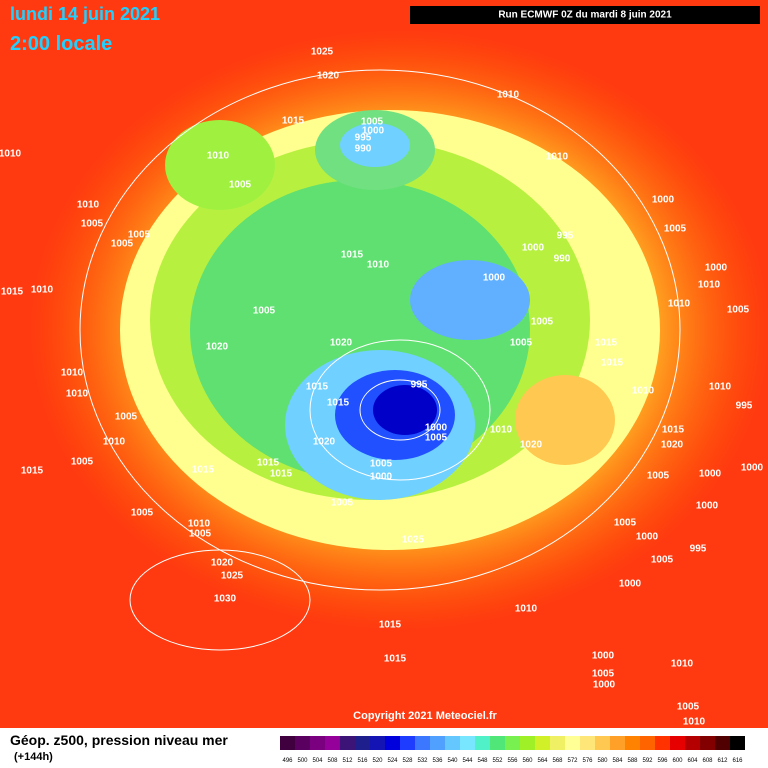 The height and width of the screenshot is (768, 768). What do you see at coordinates (392, 761) in the screenshot?
I see `colorbar-label: 524` at bounding box center [392, 761].